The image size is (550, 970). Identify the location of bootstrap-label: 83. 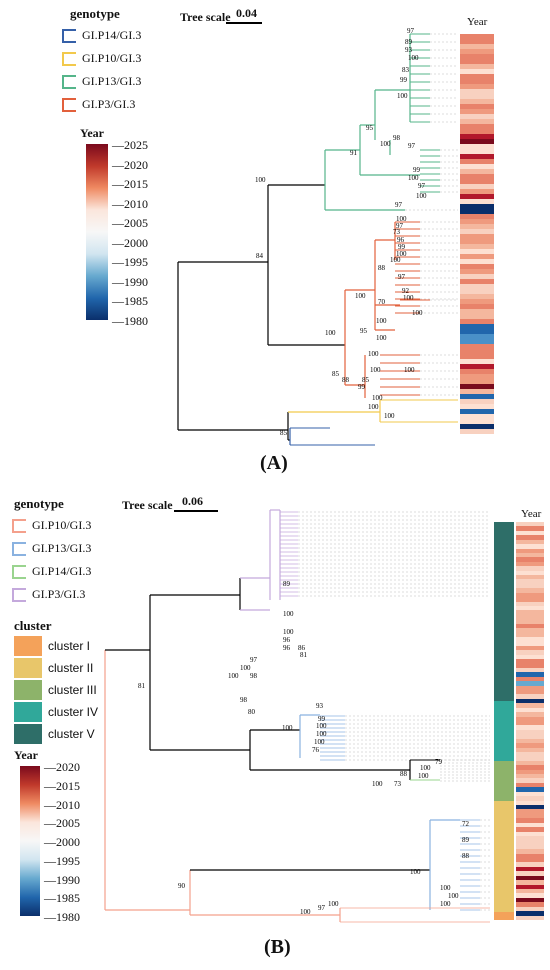
(406, 70).